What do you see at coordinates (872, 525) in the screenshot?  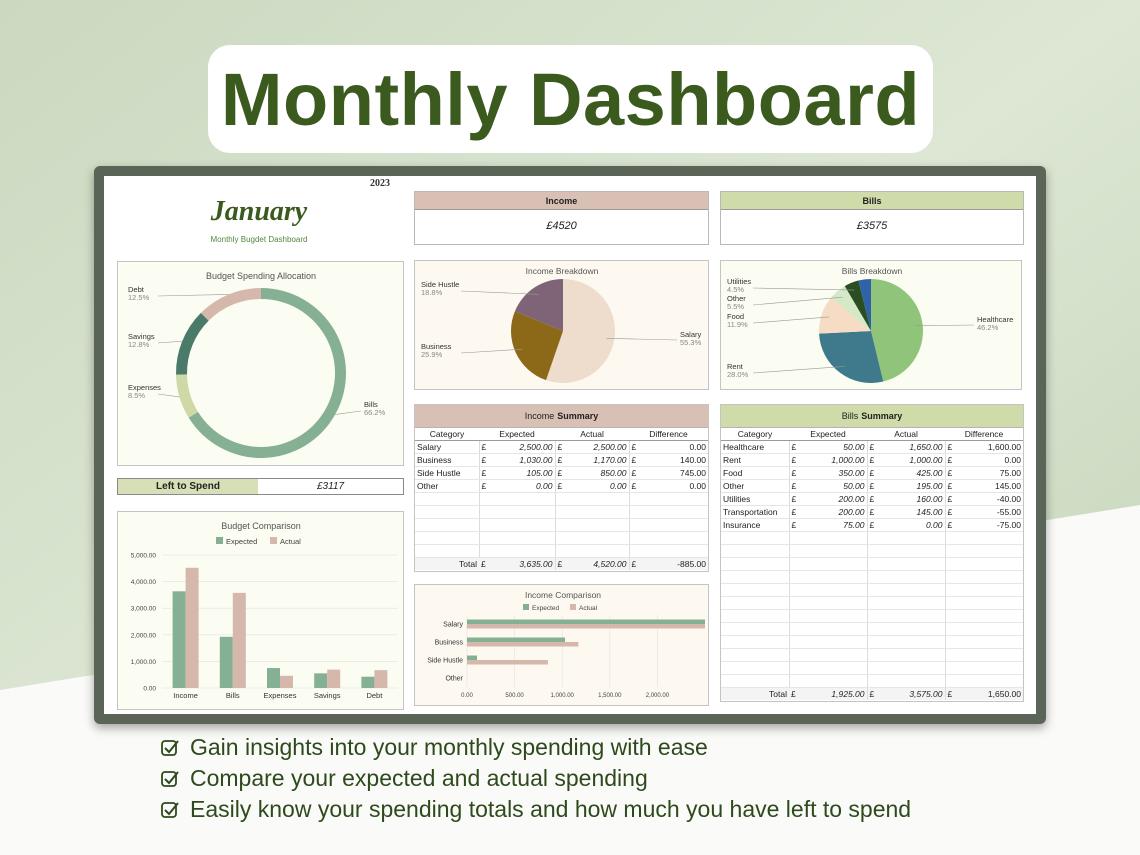 I see `table-row: Insurance £75.00 £0.00 £ -75.00` at bounding box center [872, 525].